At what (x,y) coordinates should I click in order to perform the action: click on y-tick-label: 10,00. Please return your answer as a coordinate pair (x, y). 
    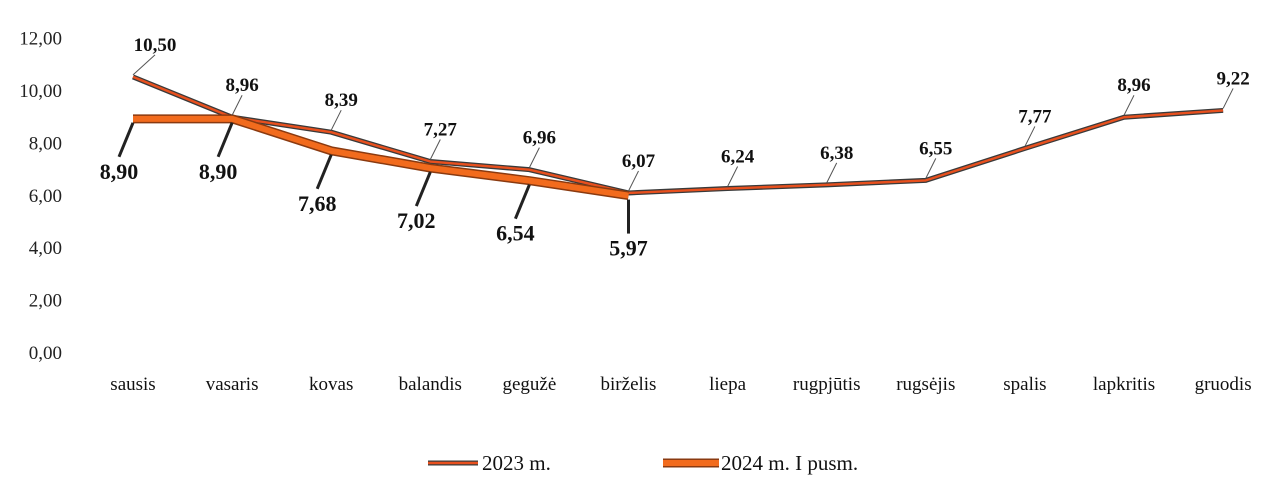
    Looking at the image, I should click on (40, 91).